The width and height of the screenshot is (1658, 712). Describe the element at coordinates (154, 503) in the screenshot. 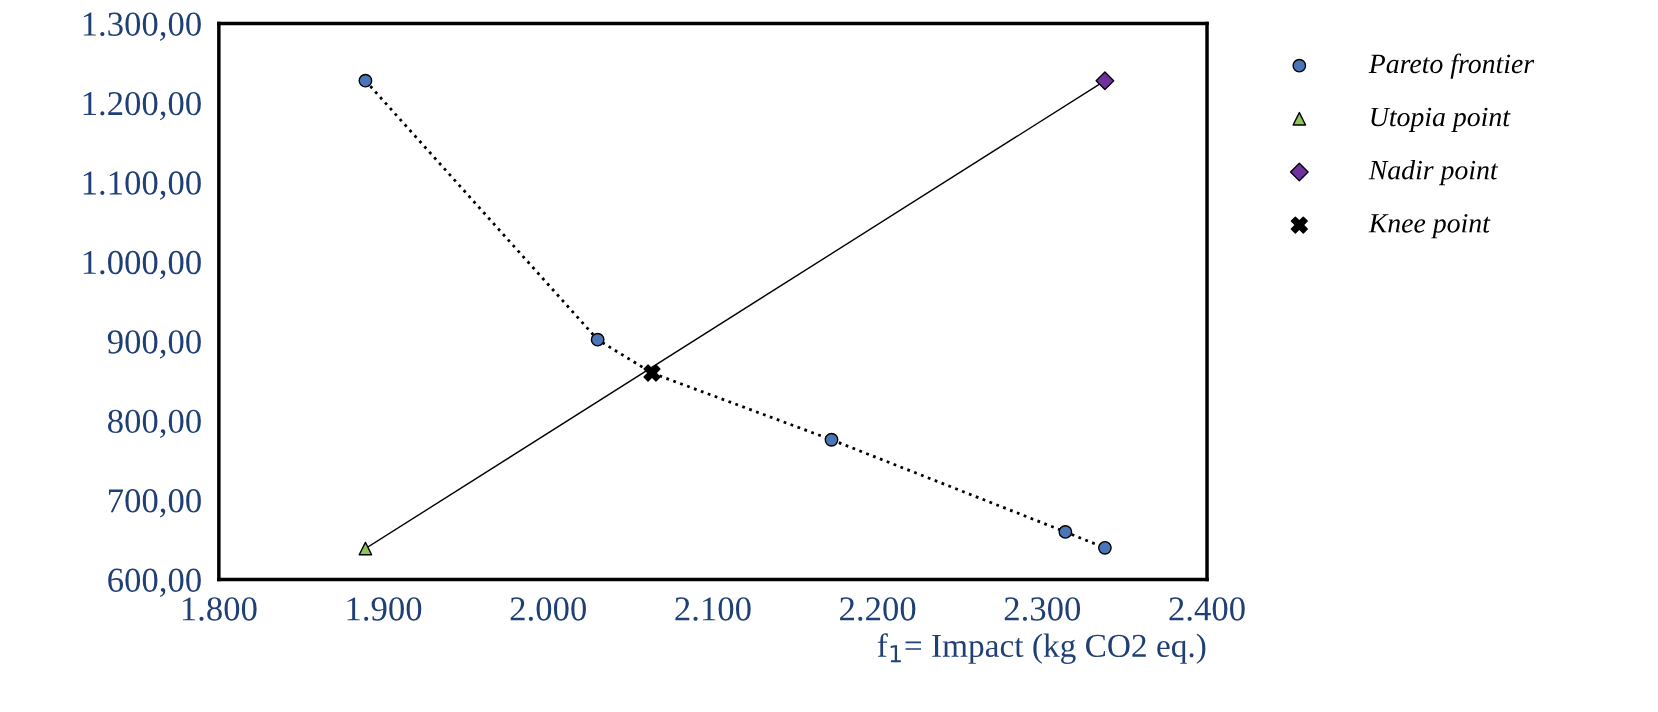

I see `y-tick-label: 700,00` at that location.